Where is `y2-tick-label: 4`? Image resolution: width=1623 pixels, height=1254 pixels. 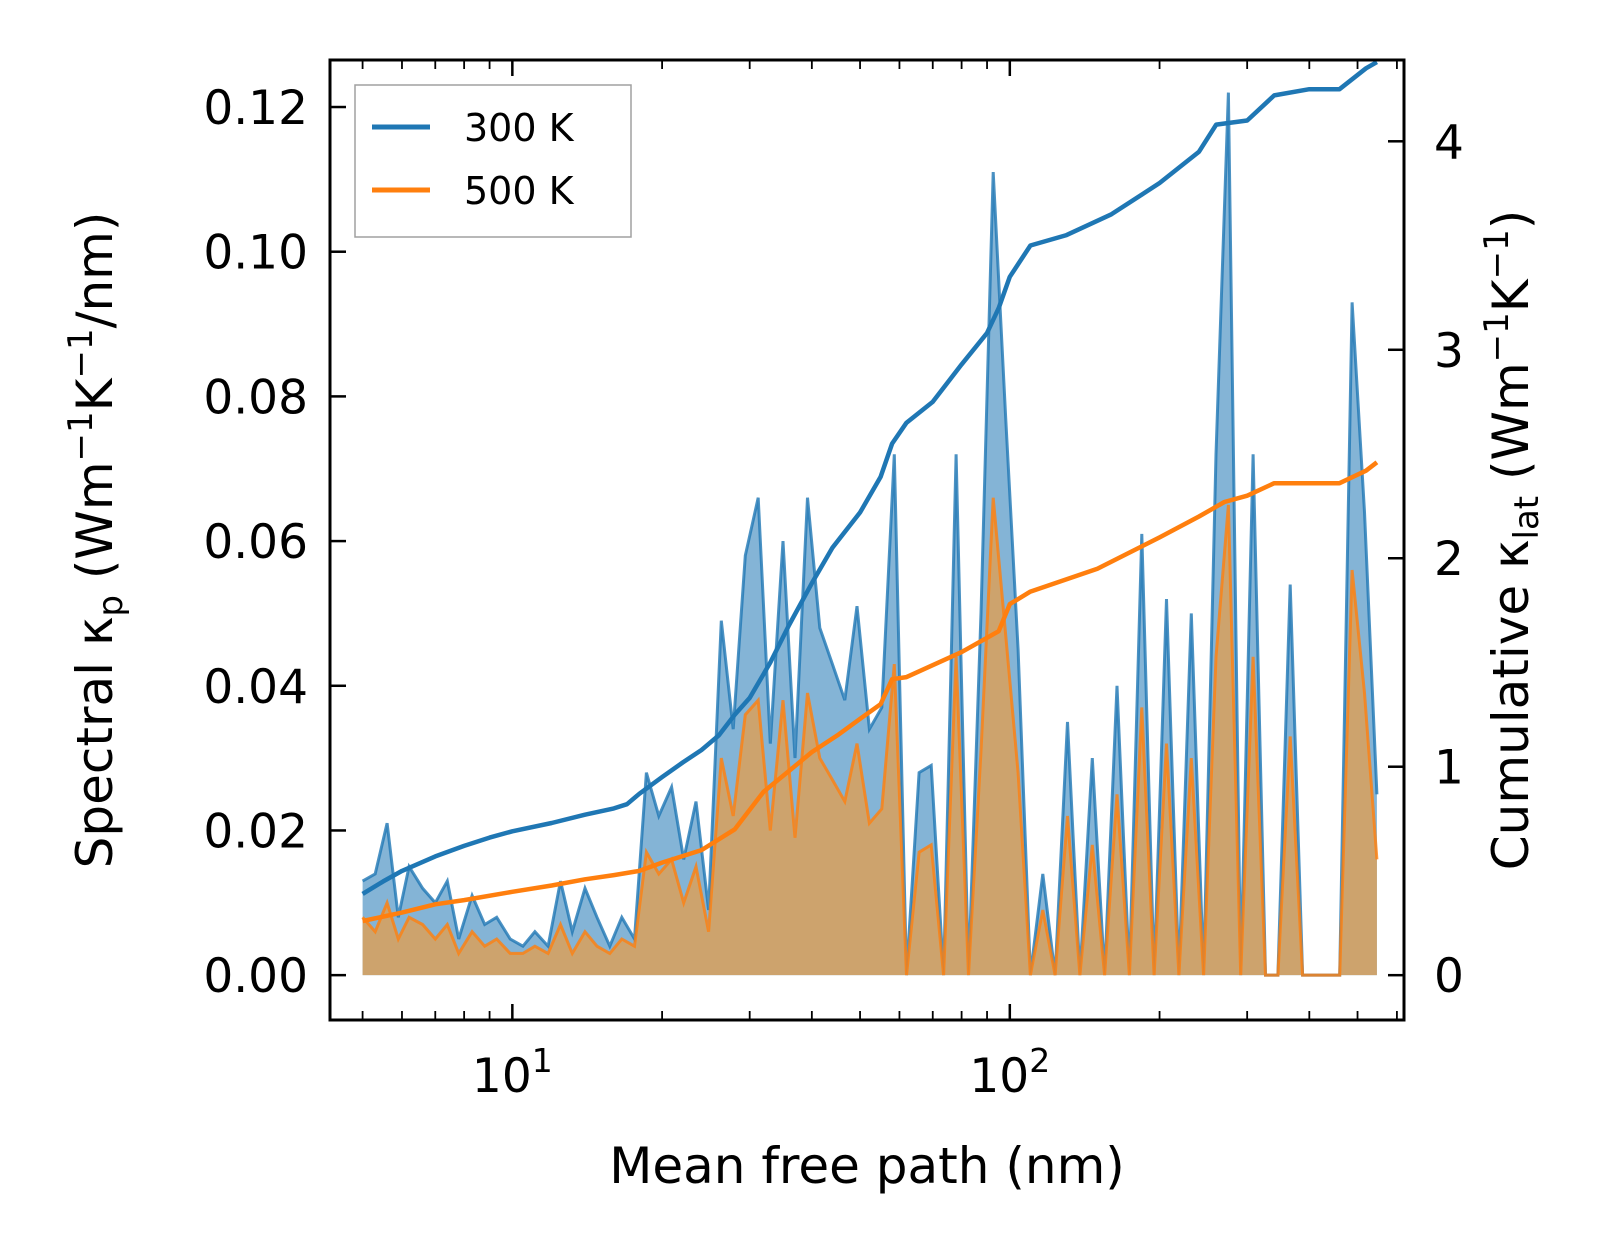 y2-tick-label: 4 is located at coordinates (1449, 142).